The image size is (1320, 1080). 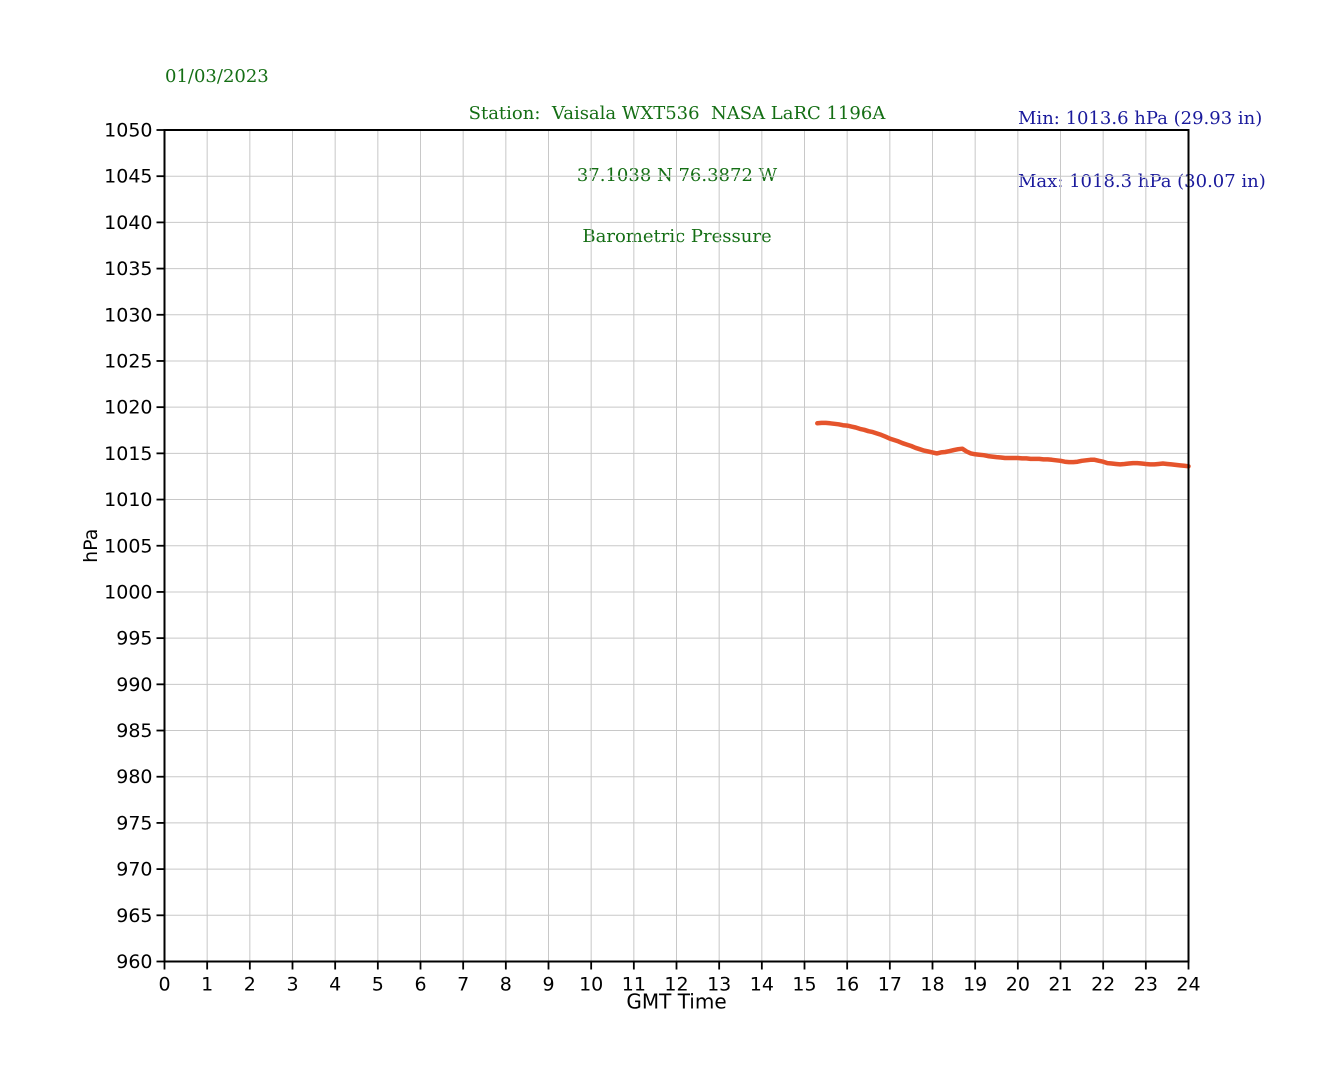 I want to click on svg-text: 8, so click(x=506, y=985).